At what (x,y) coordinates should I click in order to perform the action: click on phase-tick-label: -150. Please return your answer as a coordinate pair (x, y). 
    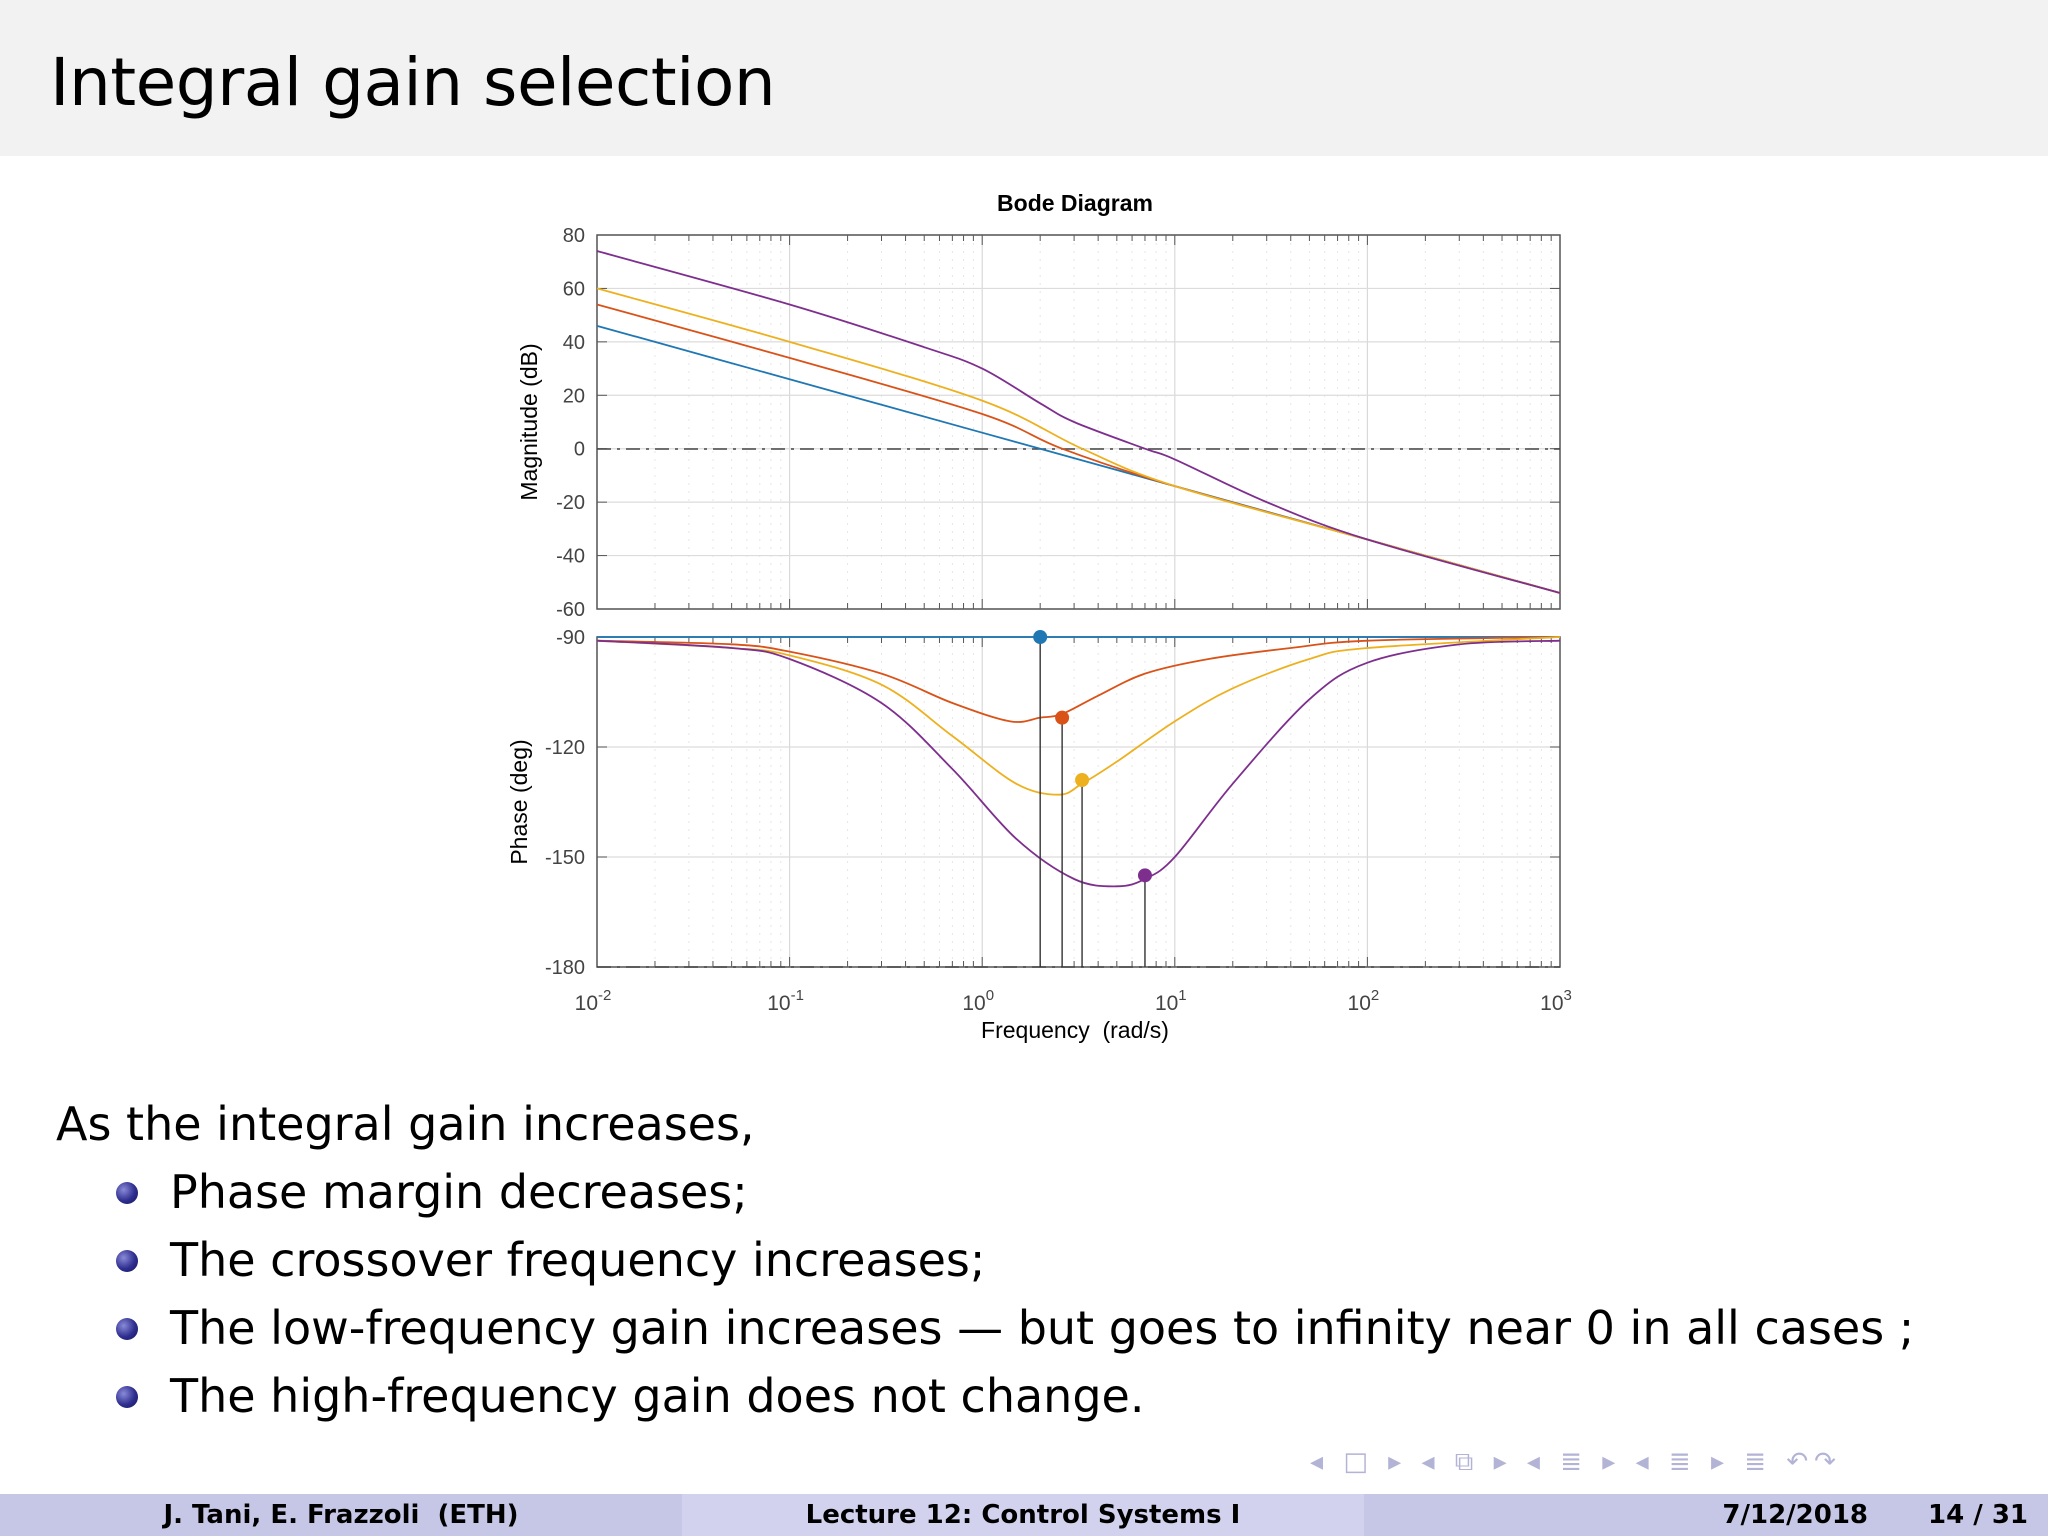
    Looking at the image, I should click on (565, 858).